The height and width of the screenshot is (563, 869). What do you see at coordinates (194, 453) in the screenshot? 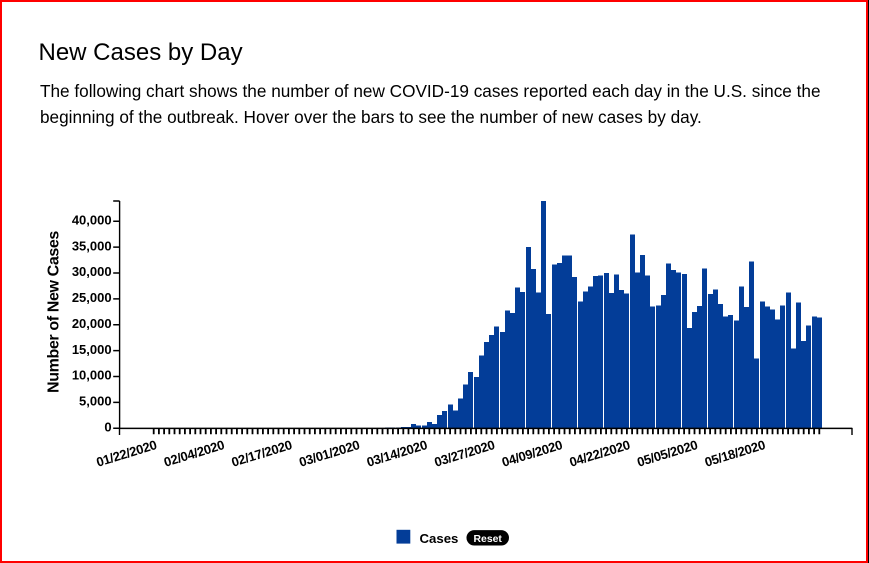
I see `svg-text: 02/04/2020` at bounding box center [194, 453].